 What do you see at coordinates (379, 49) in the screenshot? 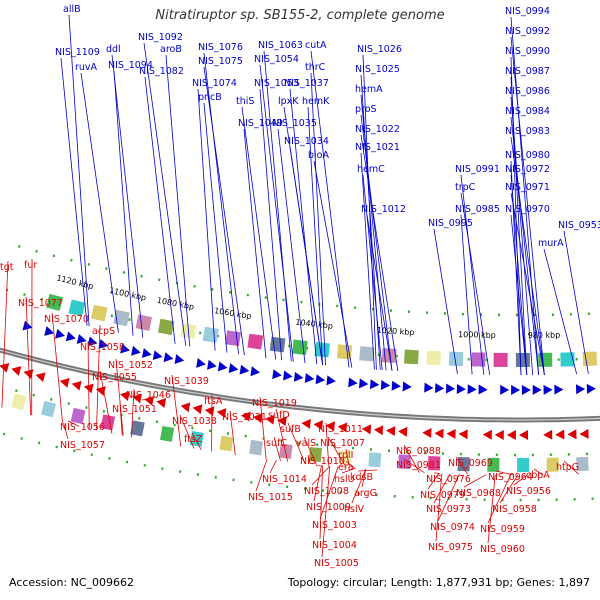
I see `forward-gene-label: NIS_1026` at bounding box center [379, 49].